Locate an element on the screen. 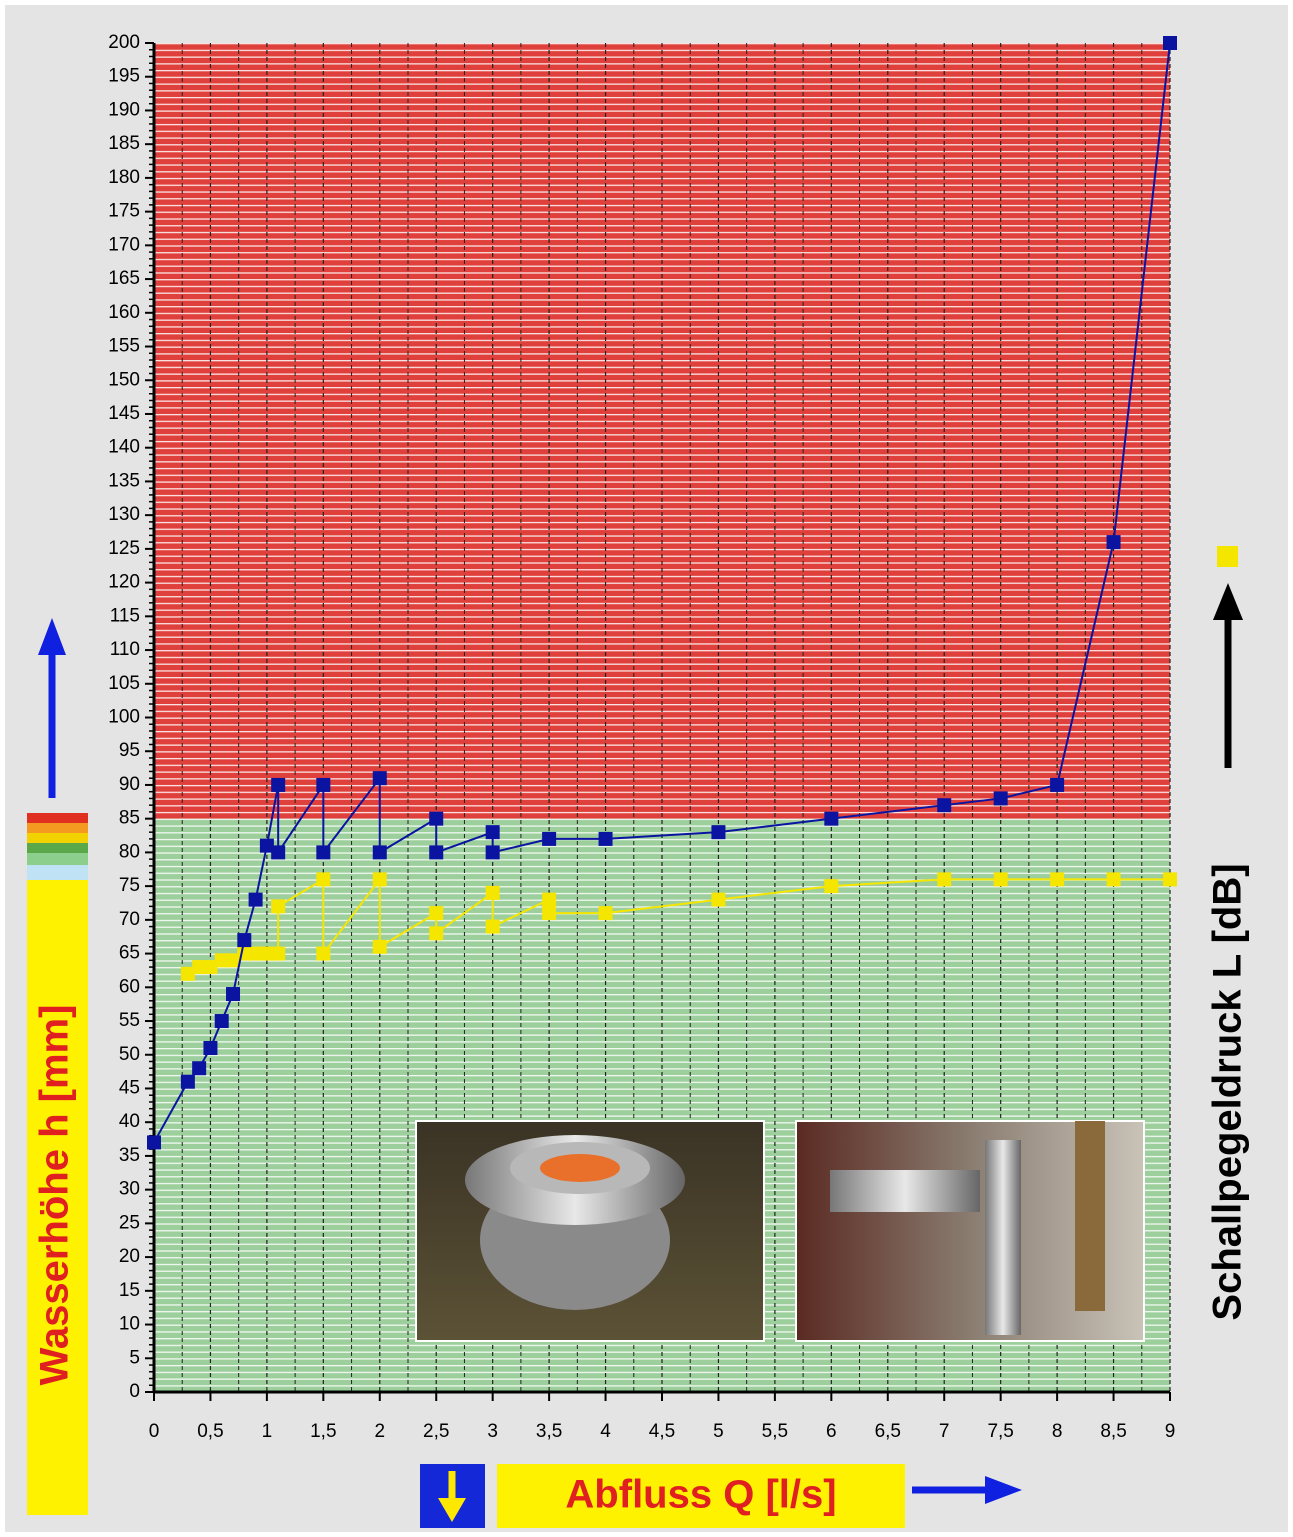 This screenshot has height=1537, width=1293. y-tick-label: 100 is located at coordinates (124, 717).